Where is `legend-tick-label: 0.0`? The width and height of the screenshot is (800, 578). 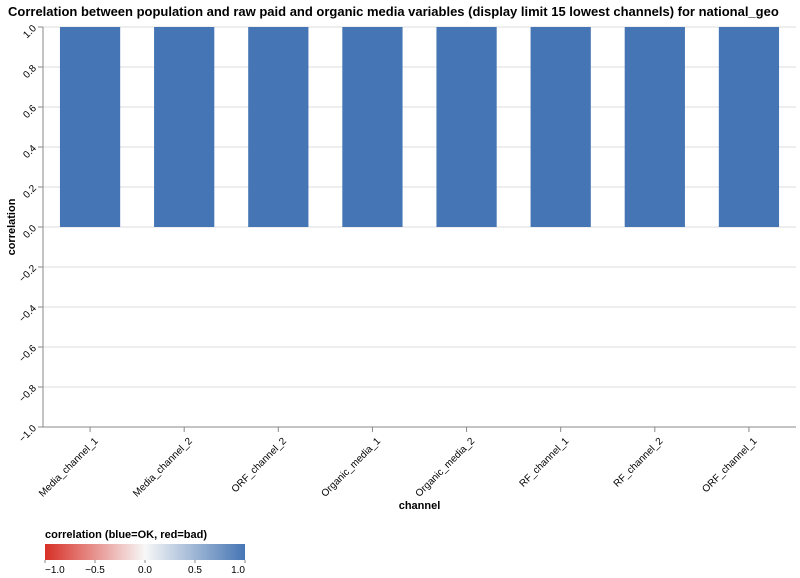 legend-tick-label: 0.0 is located at coordinates (145, 570).